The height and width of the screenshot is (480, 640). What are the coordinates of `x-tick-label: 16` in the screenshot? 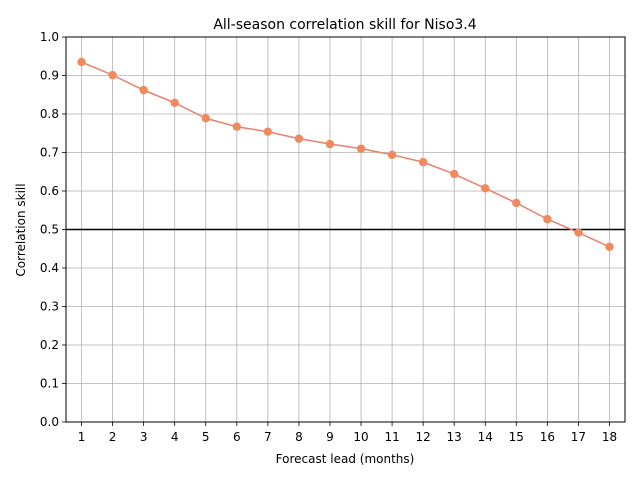 It's located at (547, 437).